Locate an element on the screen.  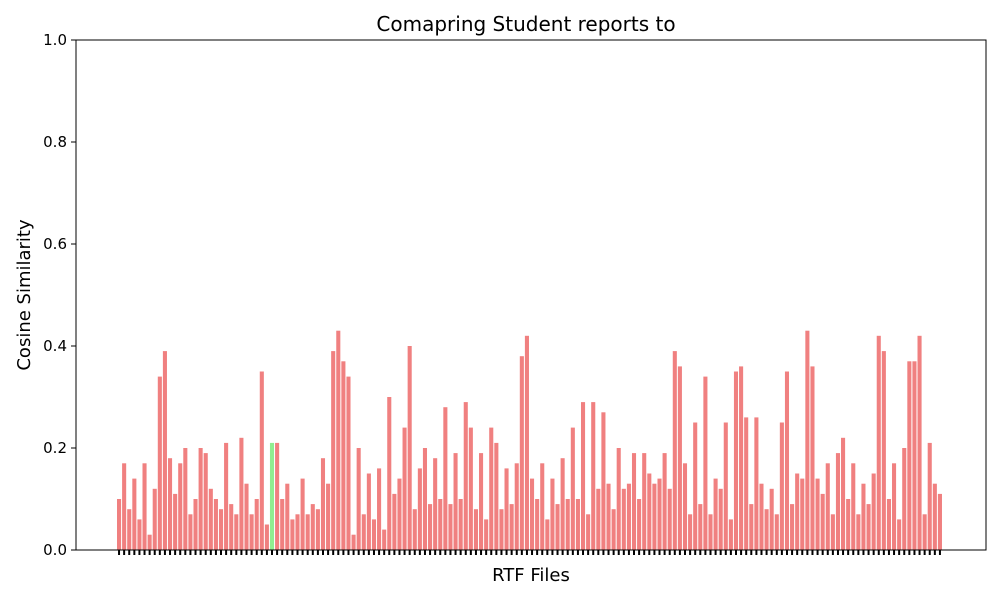
y-axis-label: Cosine Similarity is located at coordinates (24, 295).